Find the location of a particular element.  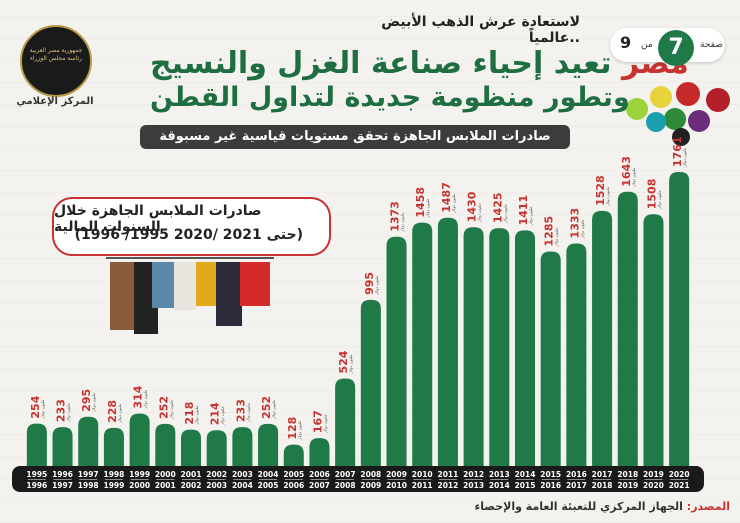

x-tick-label: 2011 is located at coordinates (447, 474).